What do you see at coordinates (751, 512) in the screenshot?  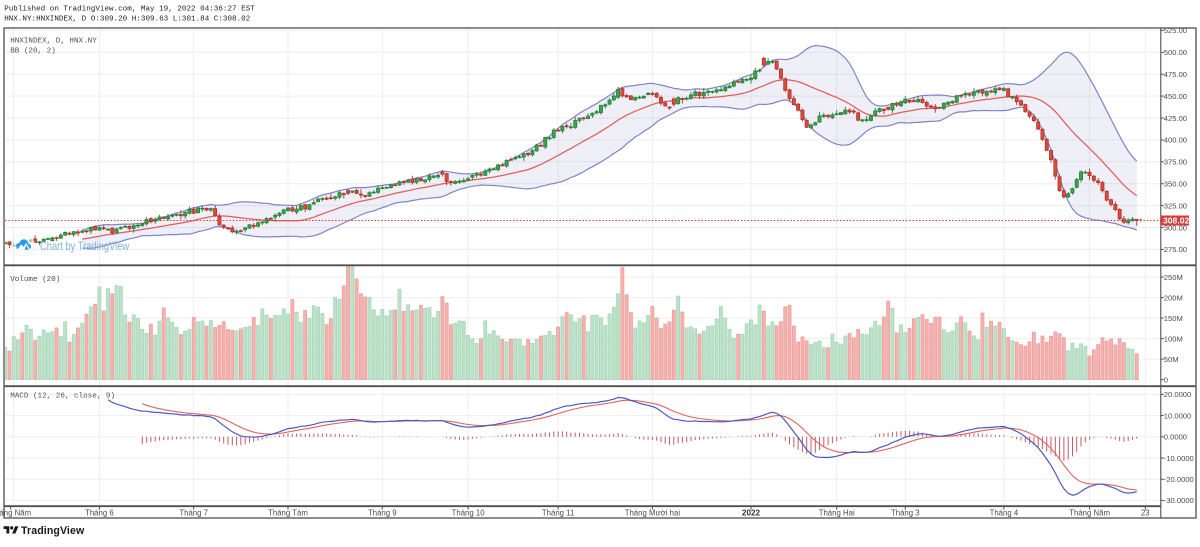 I see `svg-text: 2022` at bounding box center [751, 512].